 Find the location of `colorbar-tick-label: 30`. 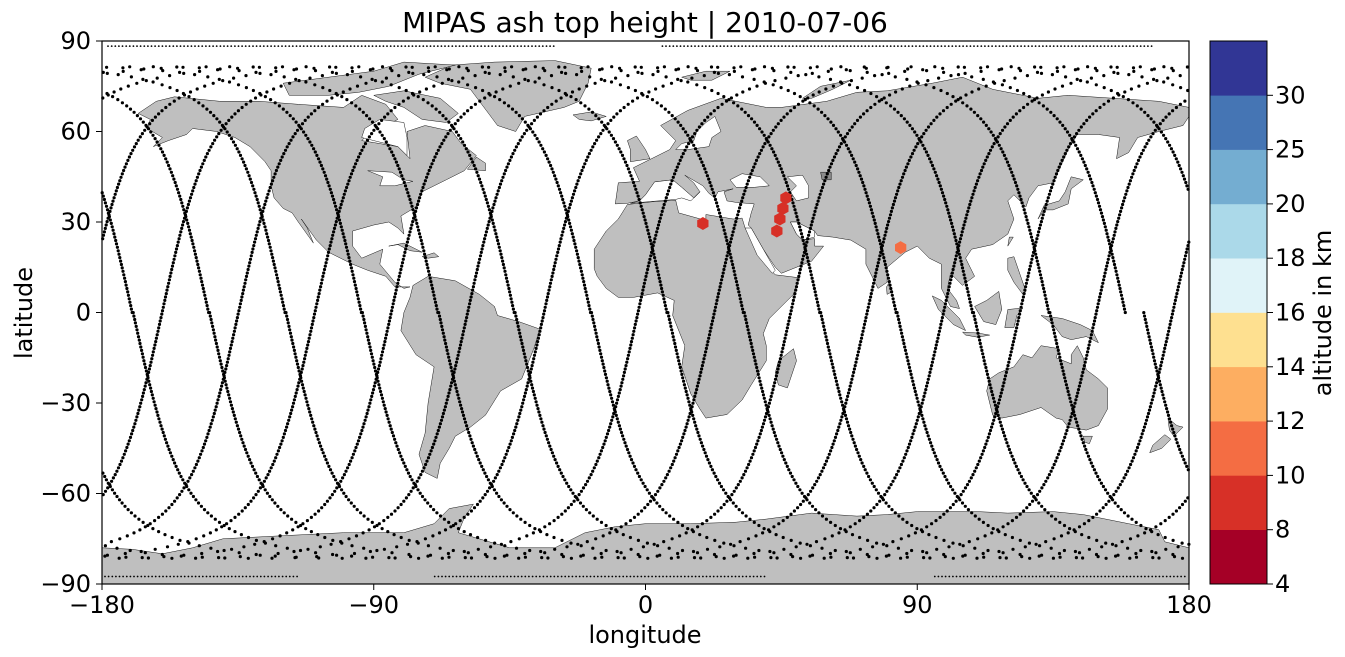

colorbar-tick-label: 30 is located at coordinates (1290, 95).